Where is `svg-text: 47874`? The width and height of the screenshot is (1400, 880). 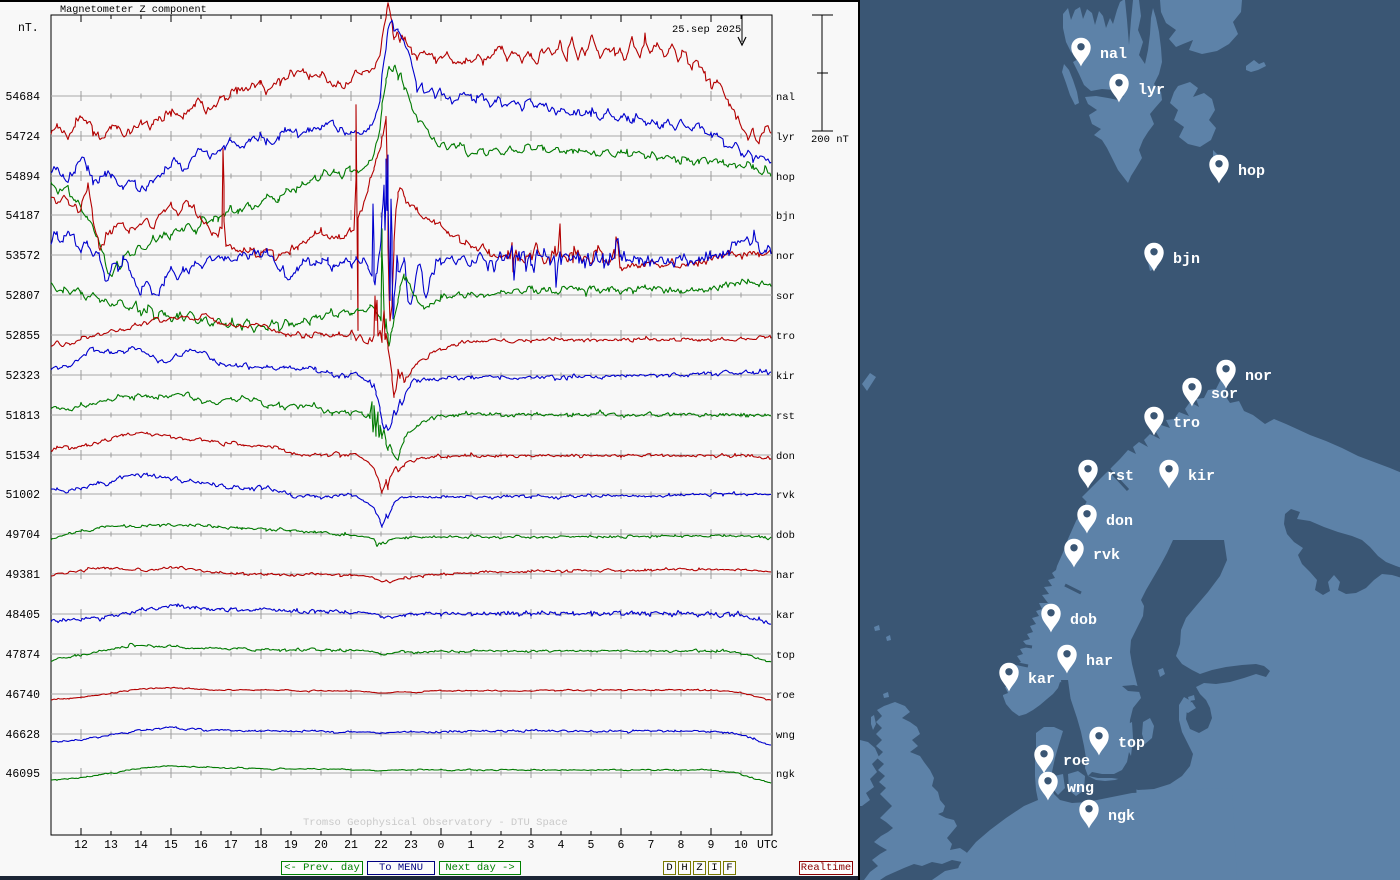 svg-text: 47874 is located at coordinates (22, 655).